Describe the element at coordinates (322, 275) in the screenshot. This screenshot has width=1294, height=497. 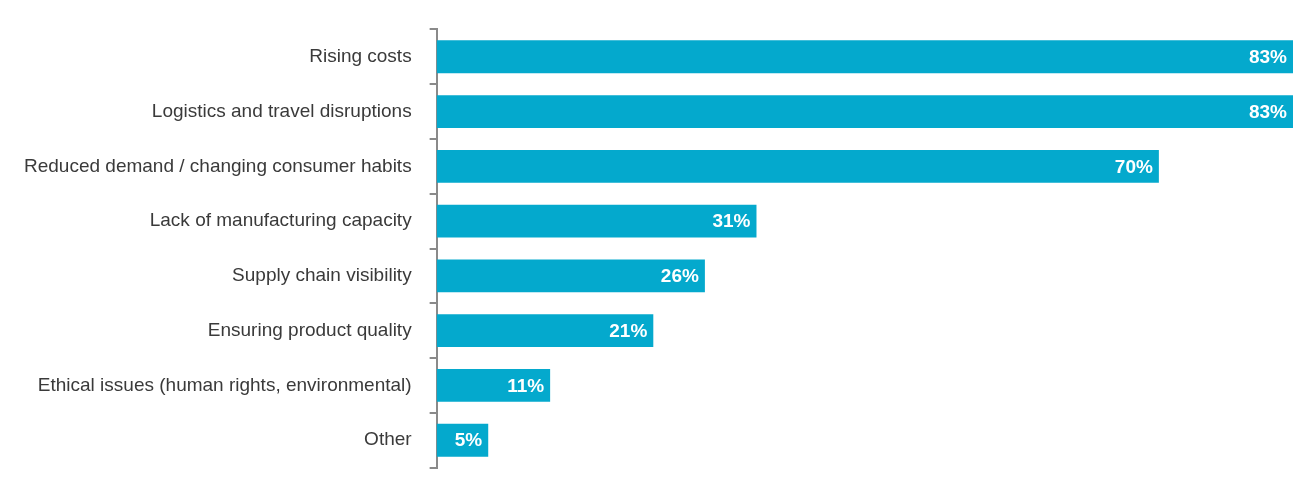
I see `y-tick-label: Supply chain visibility` at that location.